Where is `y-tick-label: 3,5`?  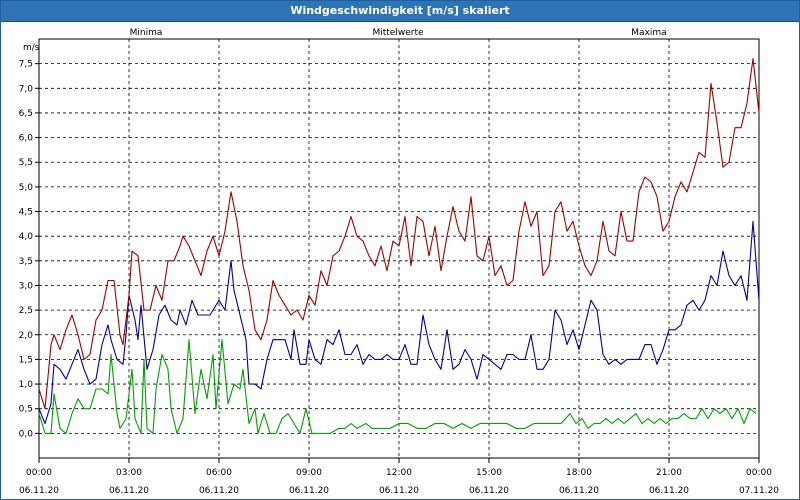
y-tick-label: 3,5 is located at coordinates (26, 262).